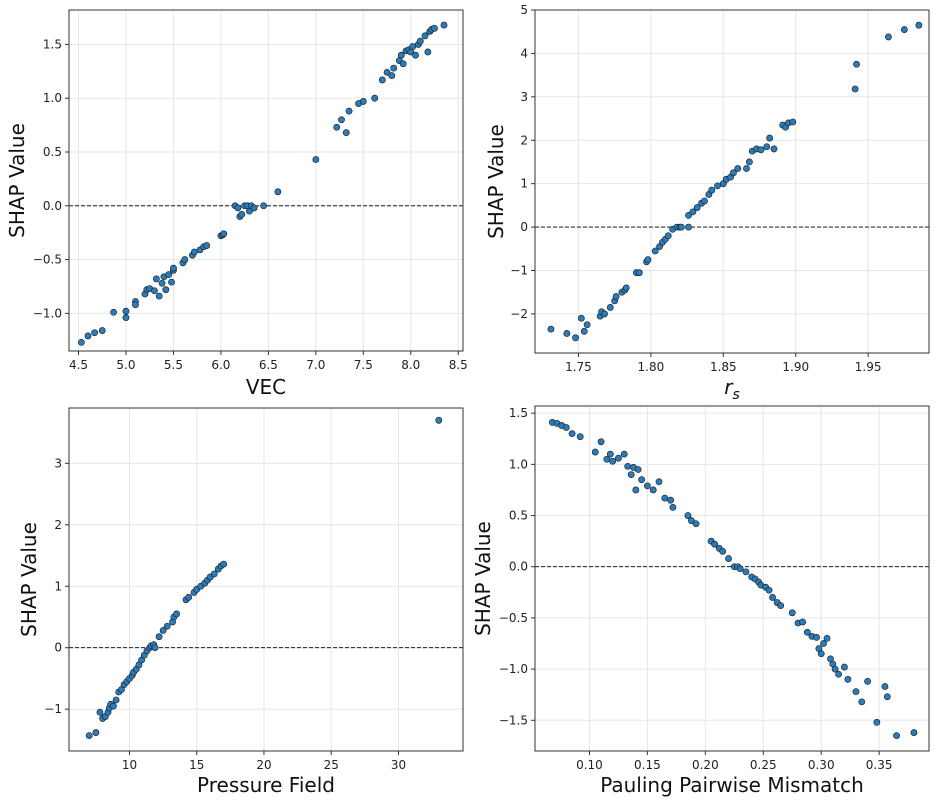 This screenshot has height=801, width=936. I want to click on pressure-field-x-tick-label: 15, so click(196, 765).